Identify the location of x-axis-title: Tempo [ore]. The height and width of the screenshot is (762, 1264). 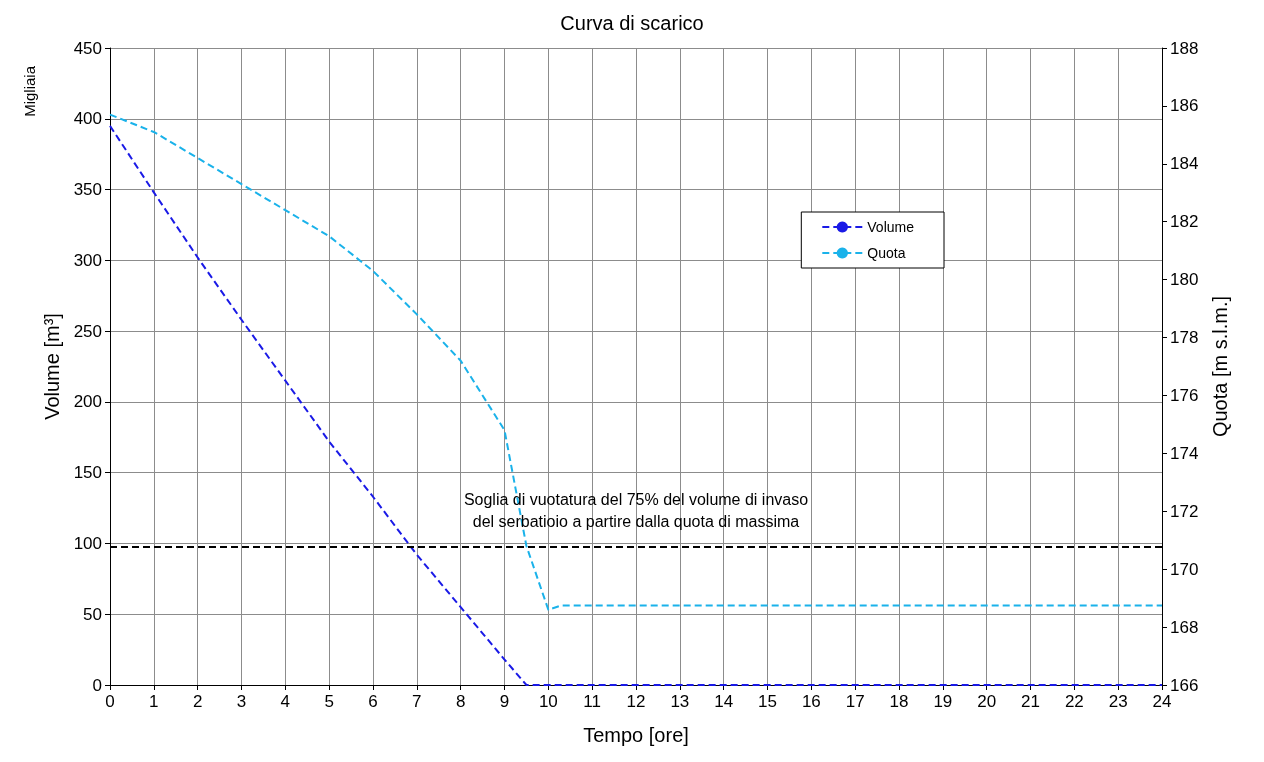
(636, 735).